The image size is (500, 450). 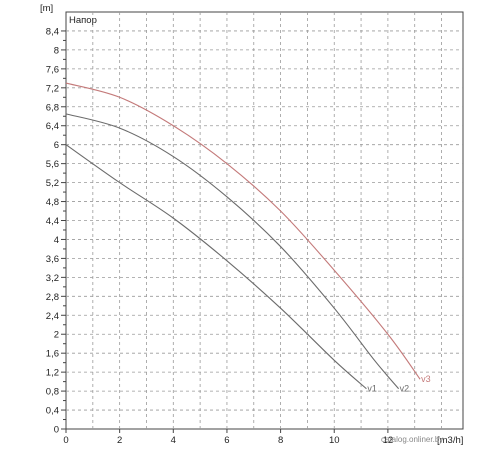 I want to click on x-tick-label: 10, so click(x=334, y=440).